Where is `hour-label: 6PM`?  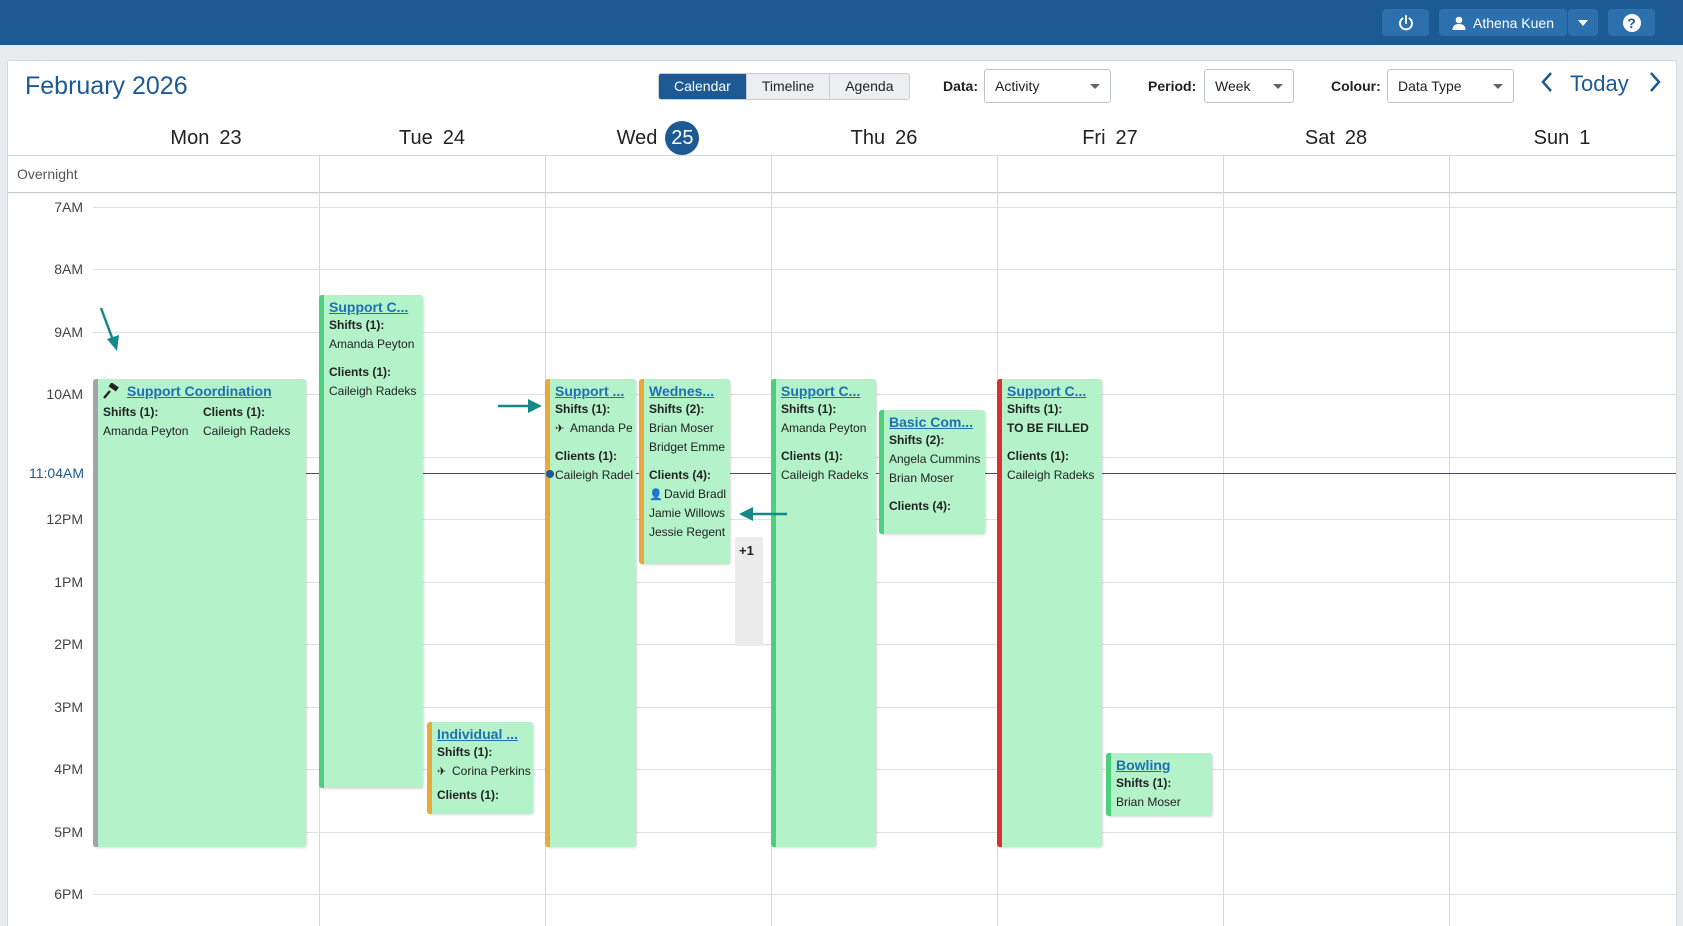
hour-label: 6PM is located at coordinates (68, 894).